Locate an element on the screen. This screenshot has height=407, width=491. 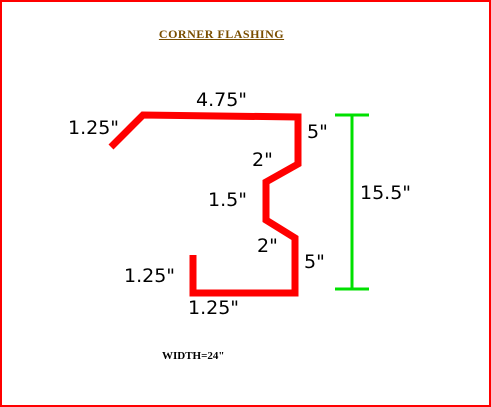
label-right-upper: 5" is located at coordinates (317, 132).